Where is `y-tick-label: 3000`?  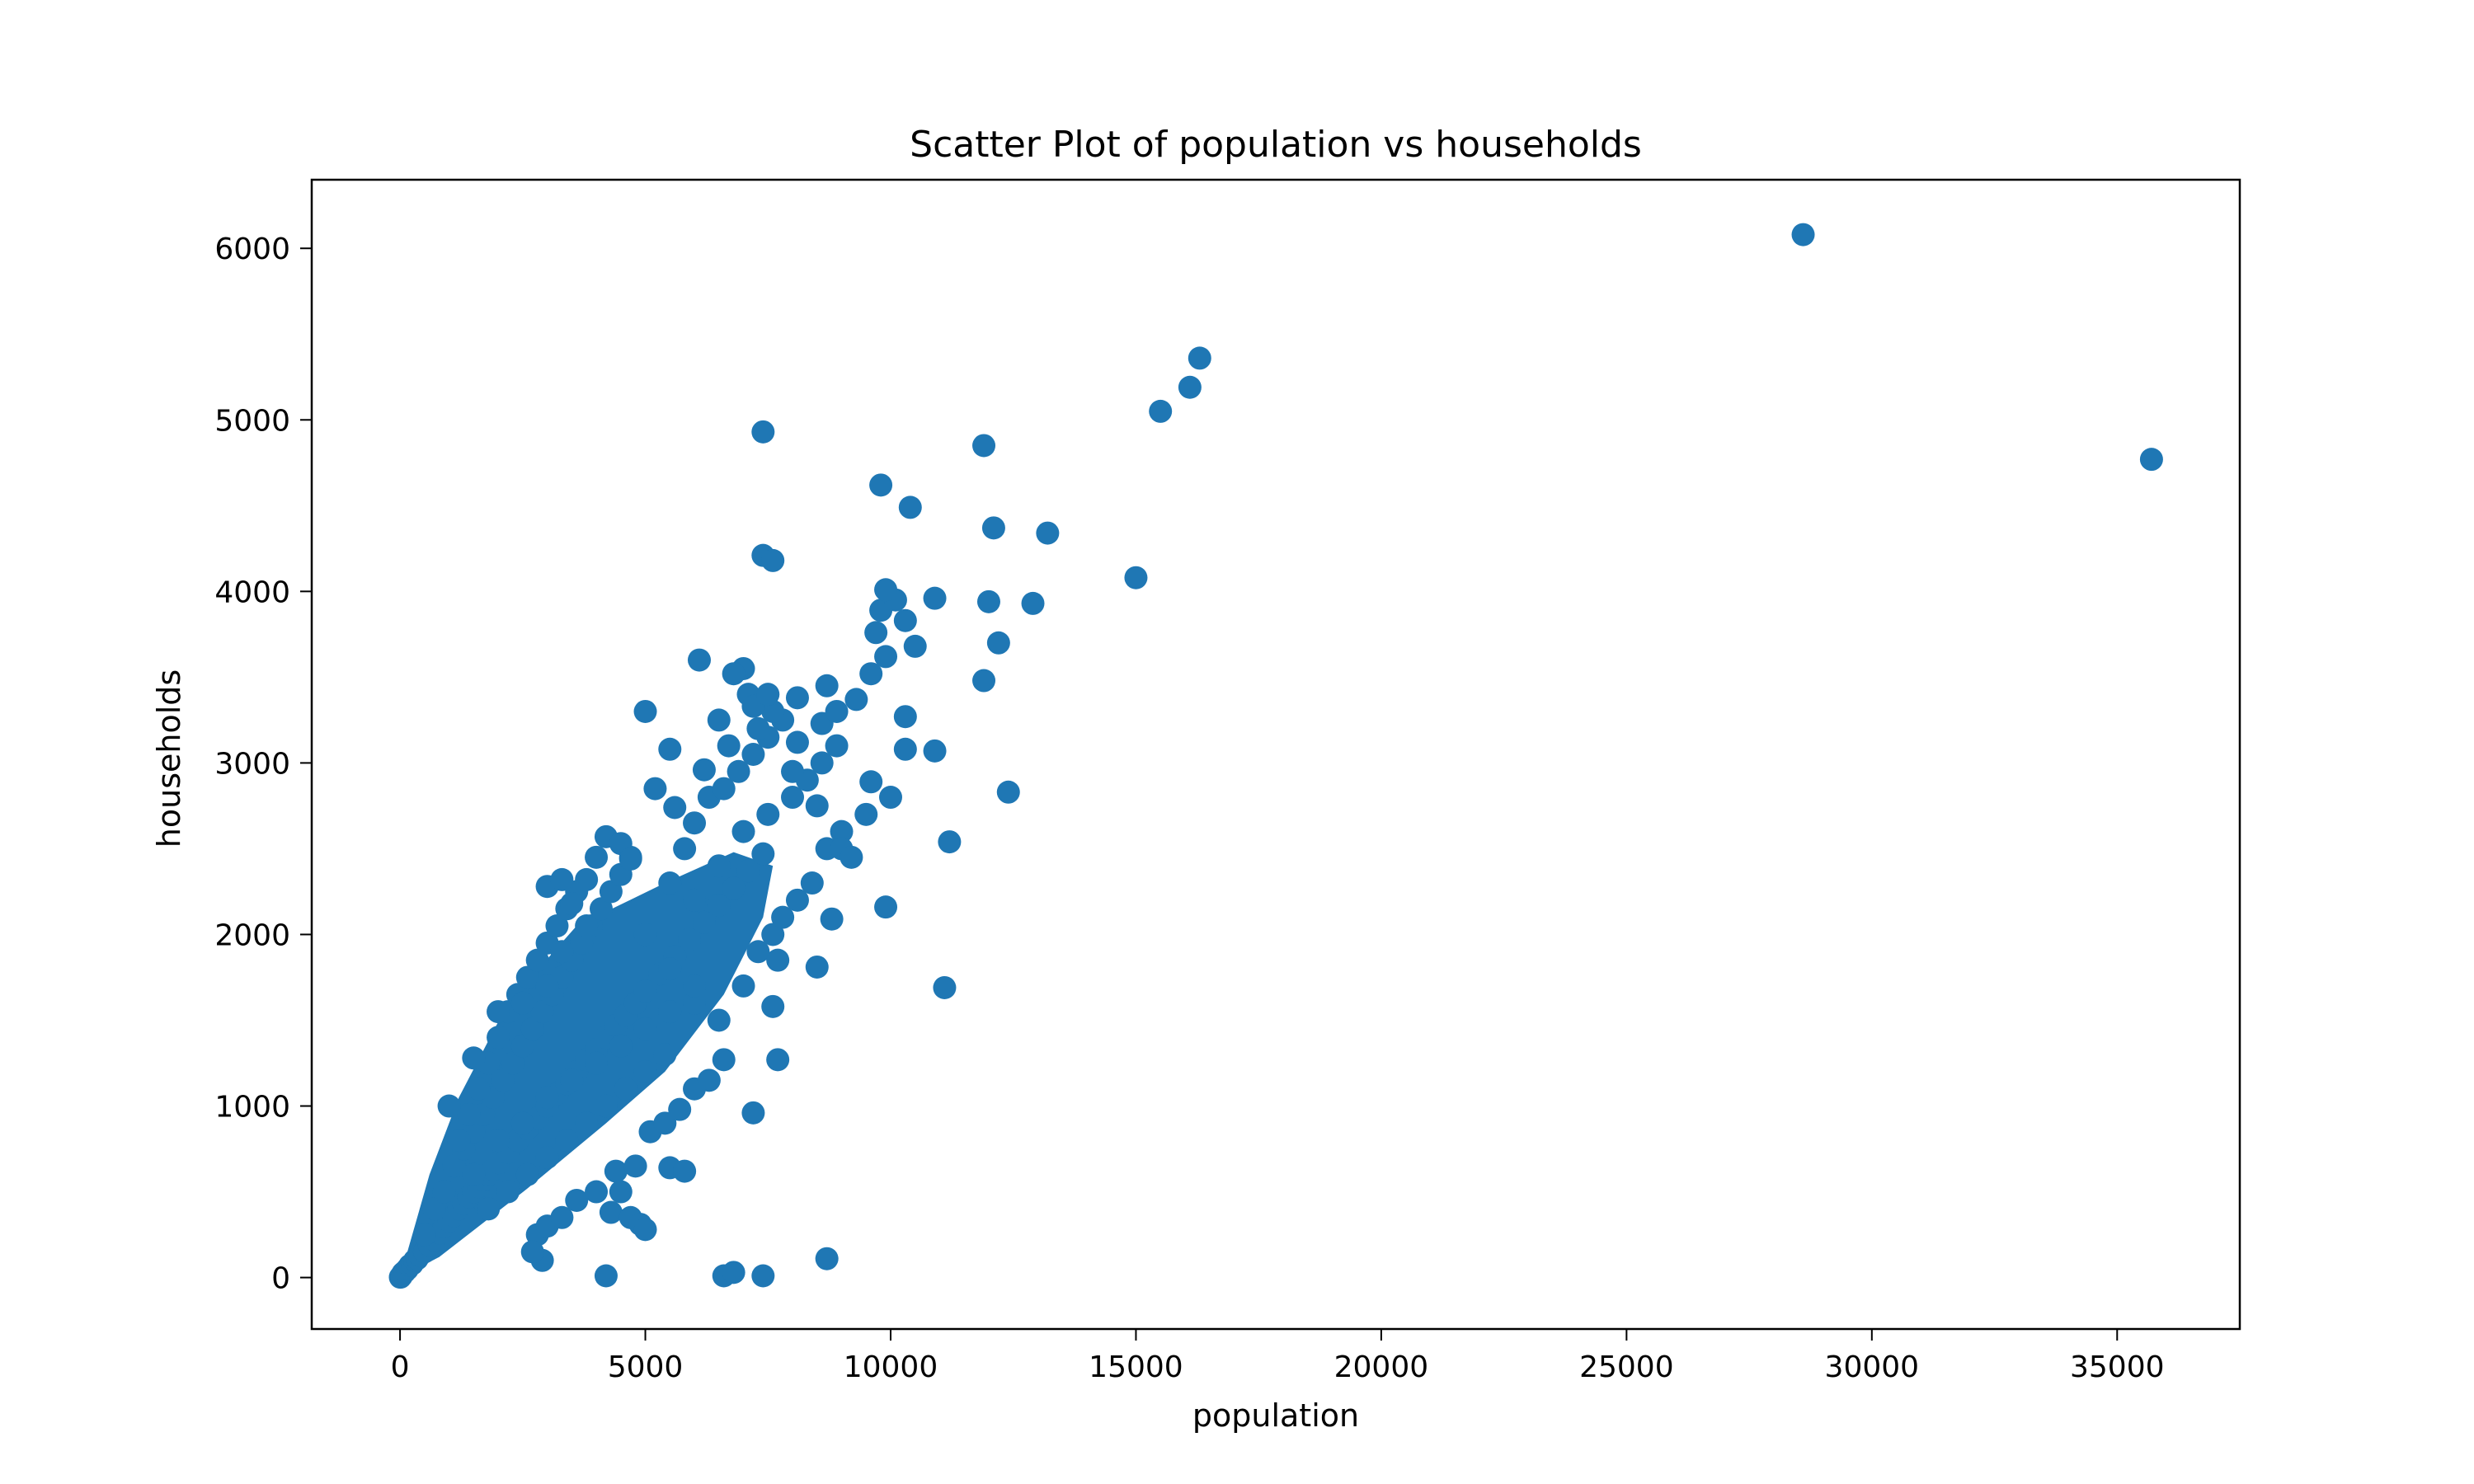 y-tick-label: 3000 is located at coordinates (252, 764).